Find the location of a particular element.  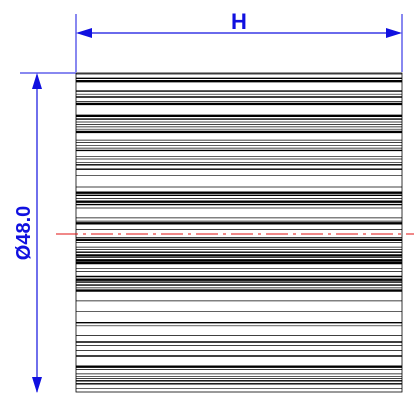

diameter-dimension: Ø48.0 is located at coordinates (44, 232).